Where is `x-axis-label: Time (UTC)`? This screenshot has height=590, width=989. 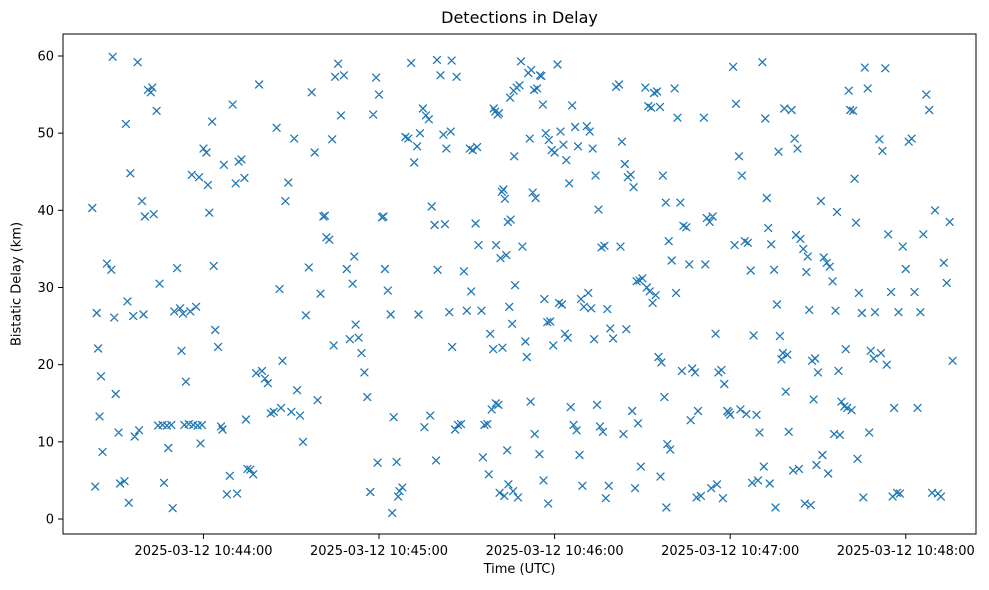 x-axis-label: Time (UTC) is located at coordinates (519, 569).